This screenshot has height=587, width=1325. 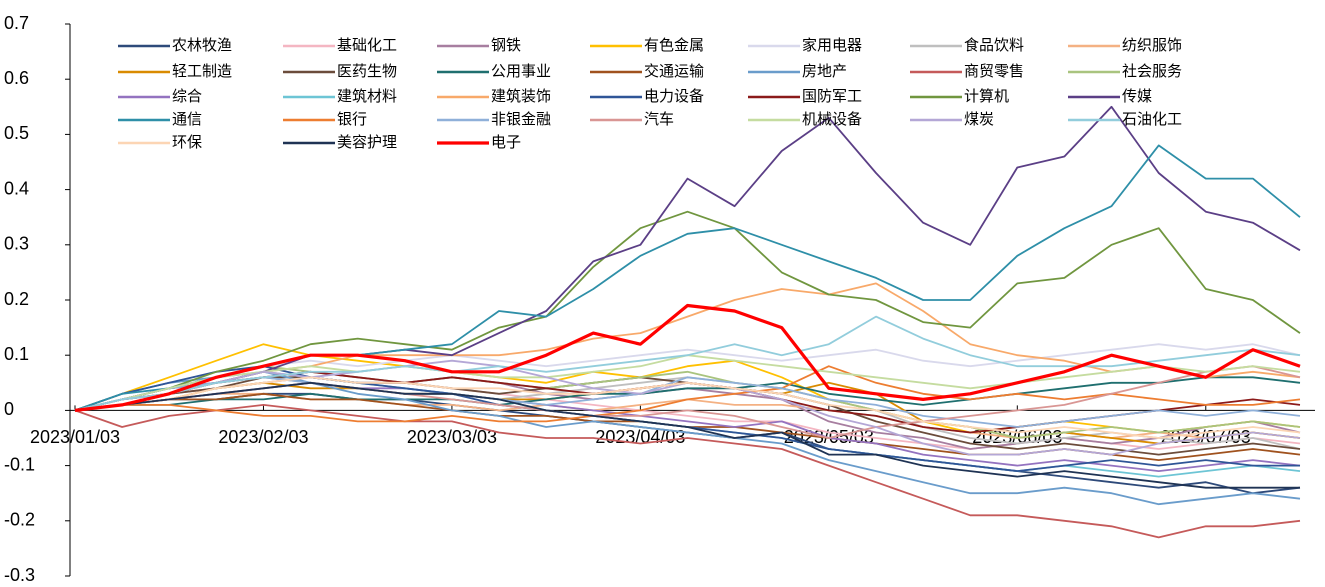 What do you see at coordinates (979, 119) in the screenshot?
I see `legend-label: 煤炭` at bounding box center [979, 119].